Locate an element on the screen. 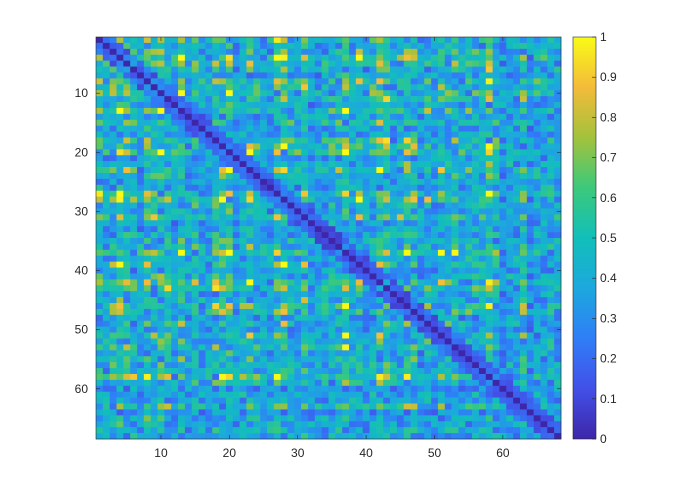 This screenshot has width=695, height=494. colorbar-tick-label: 0.3 is located at coordinates (608, 318).